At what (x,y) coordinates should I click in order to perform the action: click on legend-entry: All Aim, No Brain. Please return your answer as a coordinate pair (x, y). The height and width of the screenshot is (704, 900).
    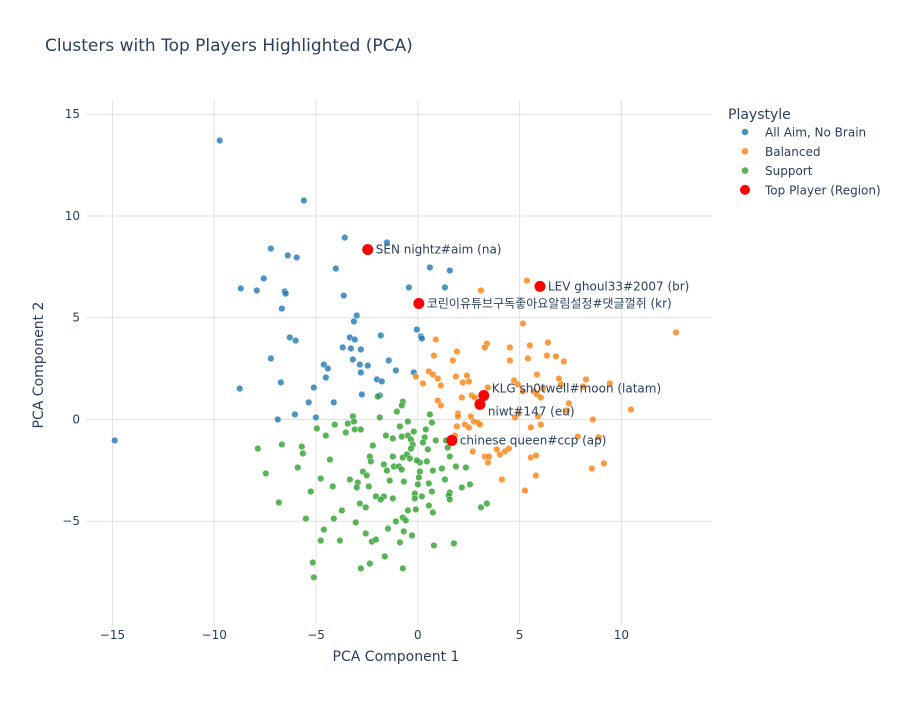
    Looking at the image, I should click on (815, 133).